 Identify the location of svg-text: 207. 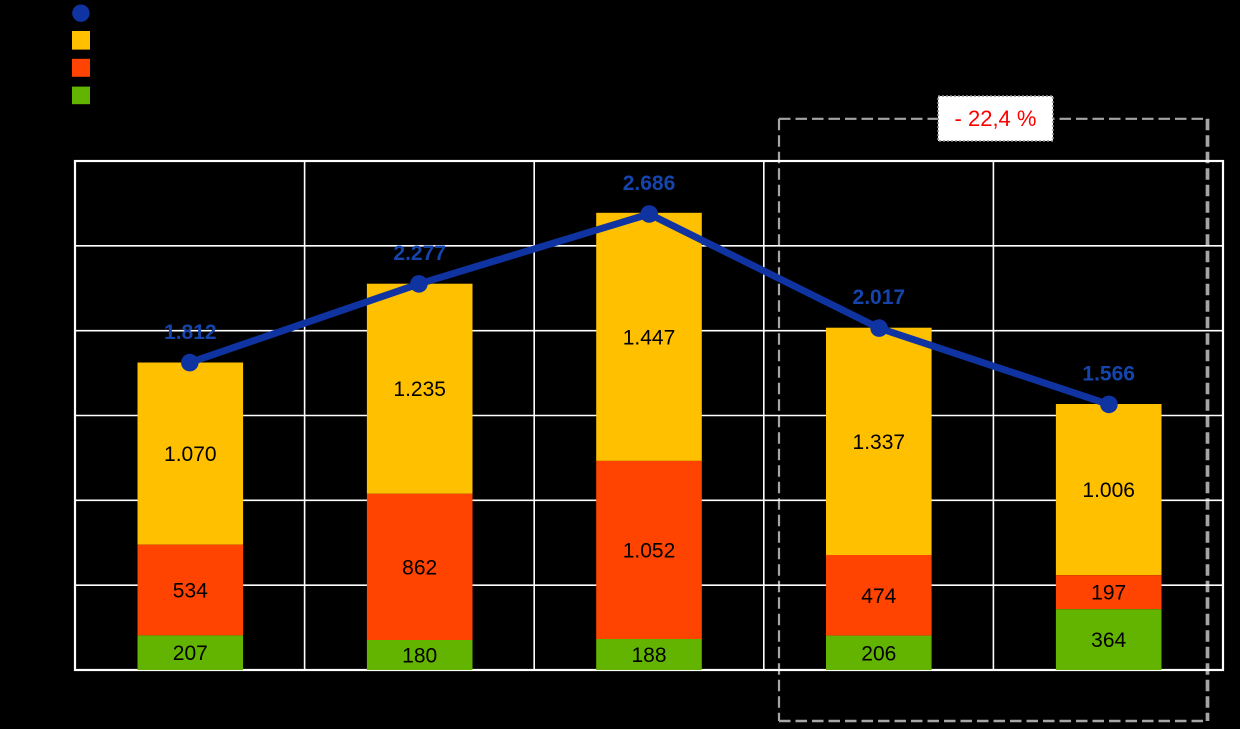
(190, 653).